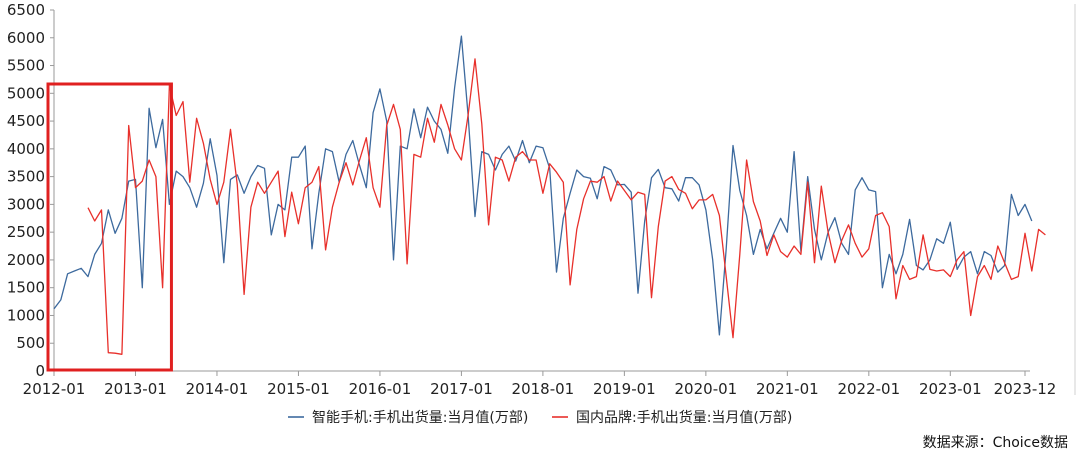 The image size is (1080, 454). I want to click on x-tick-label: 2013-01, so click(135, 389).